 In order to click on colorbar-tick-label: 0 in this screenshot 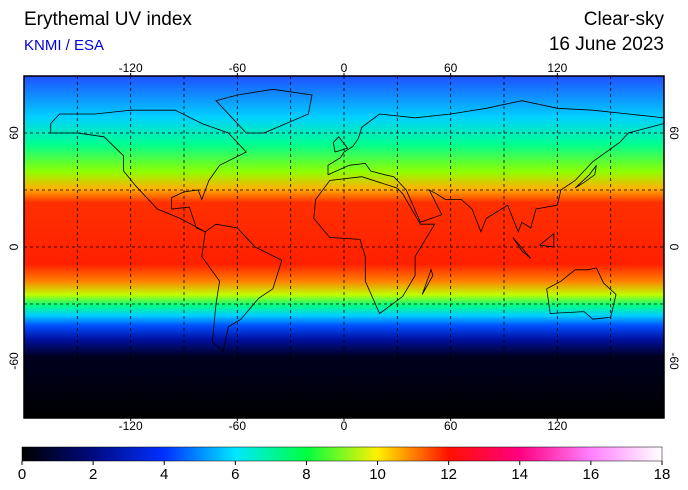, I will do `click(22, 474)`.